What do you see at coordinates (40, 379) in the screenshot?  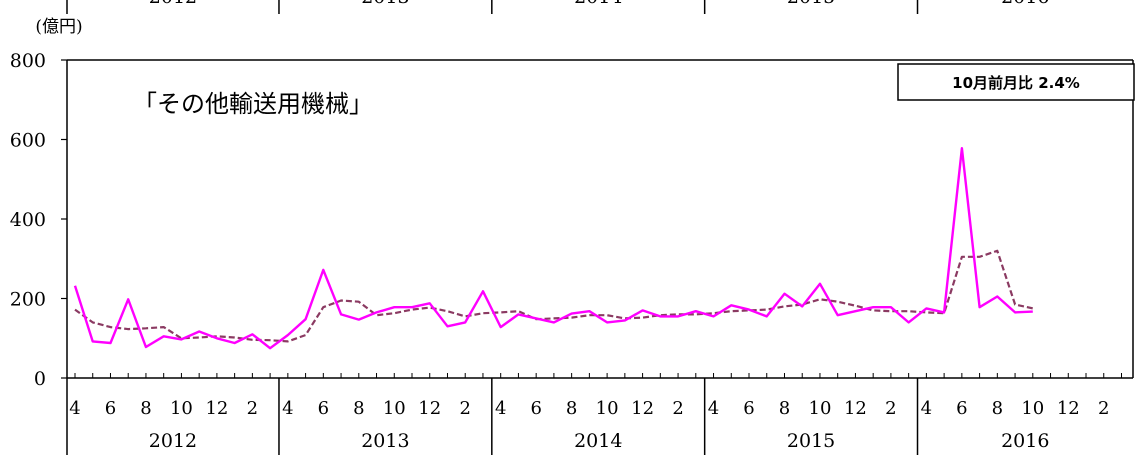 I see `y-tick-label: 0` at bounding box center [40, 379].